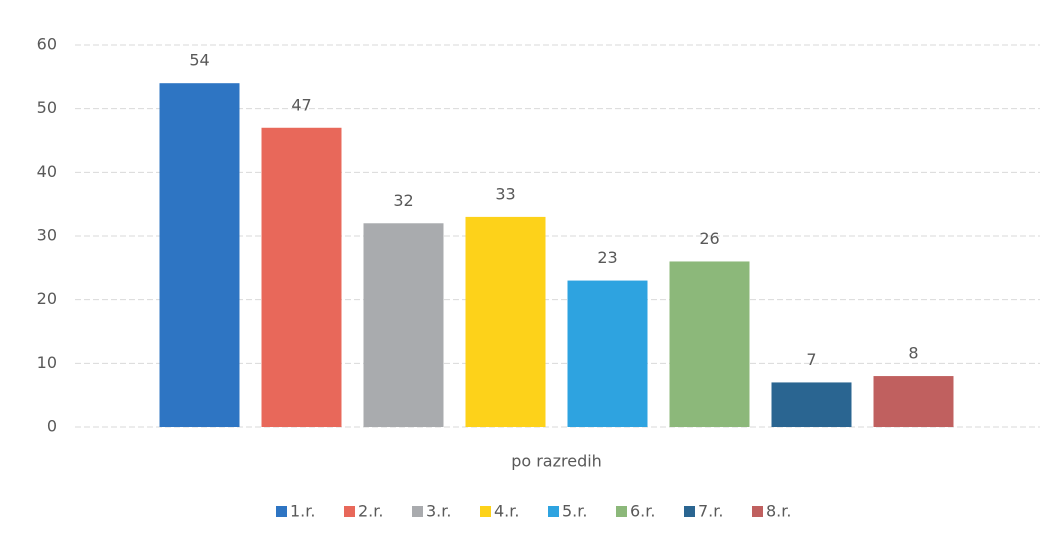  Describe the element at coordinates (710, 511) in the screenshot. I see `legend-label: 7.r.` at that location.